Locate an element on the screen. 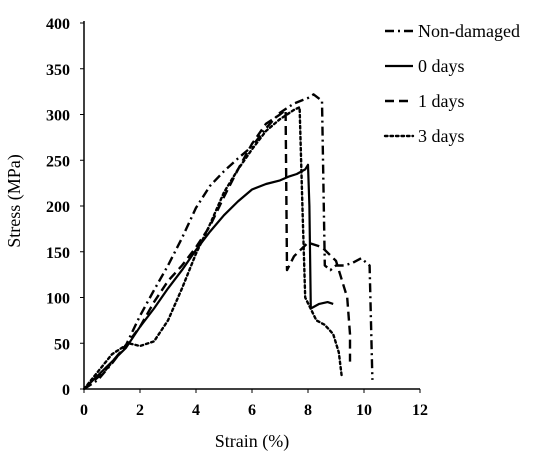 Image resolution: width=533 pixels, height=454 pixels. x-tick-label: 12 is located at coordinates (420, 410).